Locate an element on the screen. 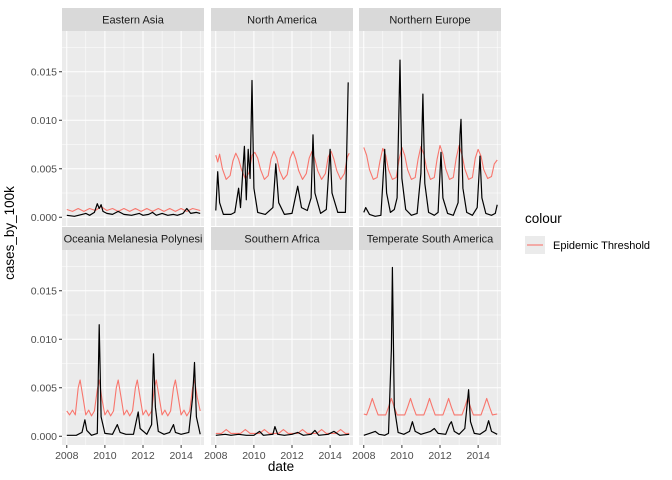 This screenshot has width=672, height=480. y-axis-title: cases_by_100k is located at coordinates (9, 233).